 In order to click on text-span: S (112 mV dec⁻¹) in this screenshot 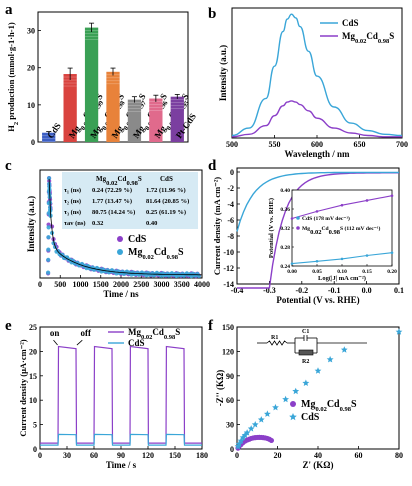, I will do `click(360, 228)`.